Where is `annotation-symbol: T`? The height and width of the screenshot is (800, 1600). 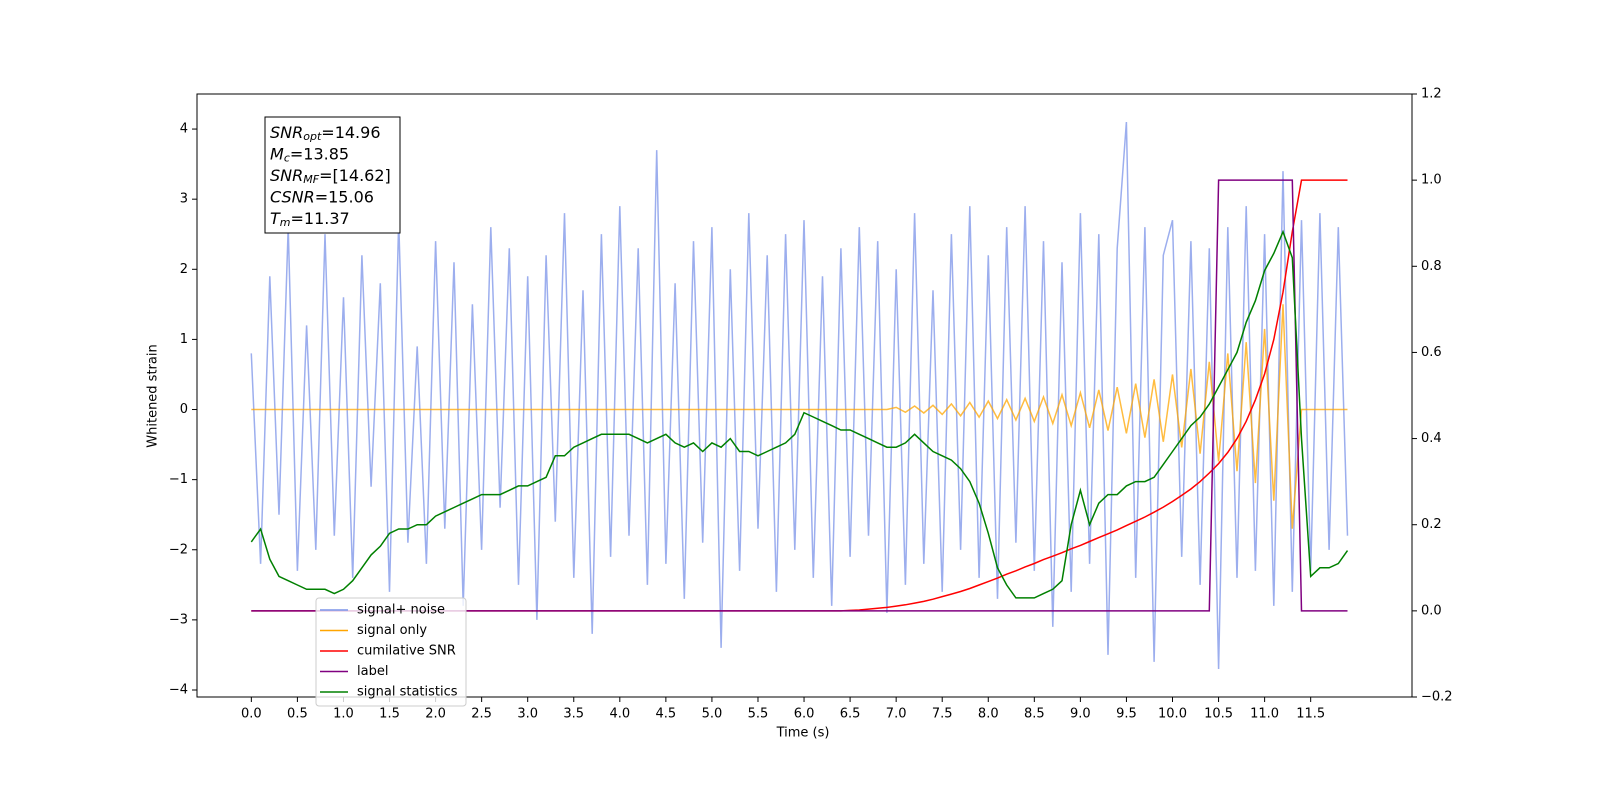 annotation-symbol: T is located at coordinates (275, 218).